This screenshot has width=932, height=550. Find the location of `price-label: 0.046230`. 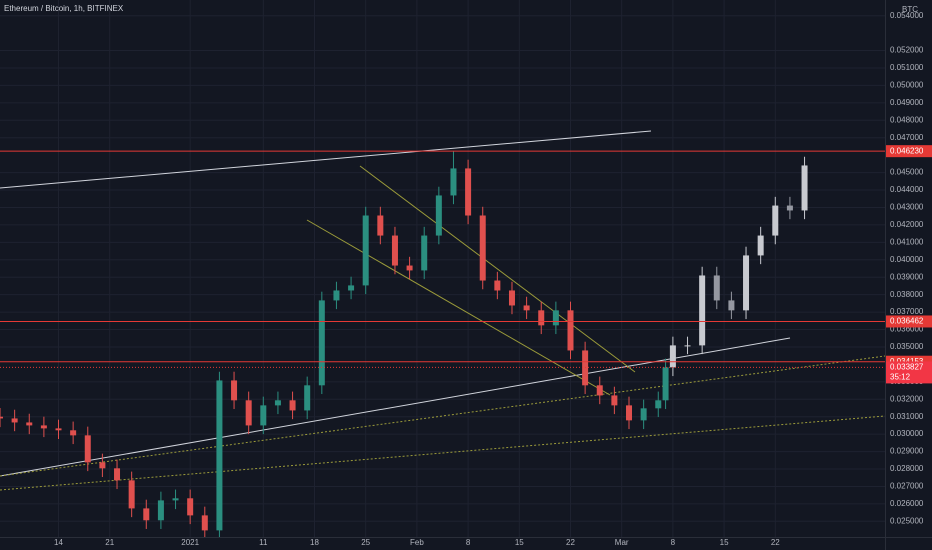

price-label: 0.046230 is located at coordinates (907, 150).